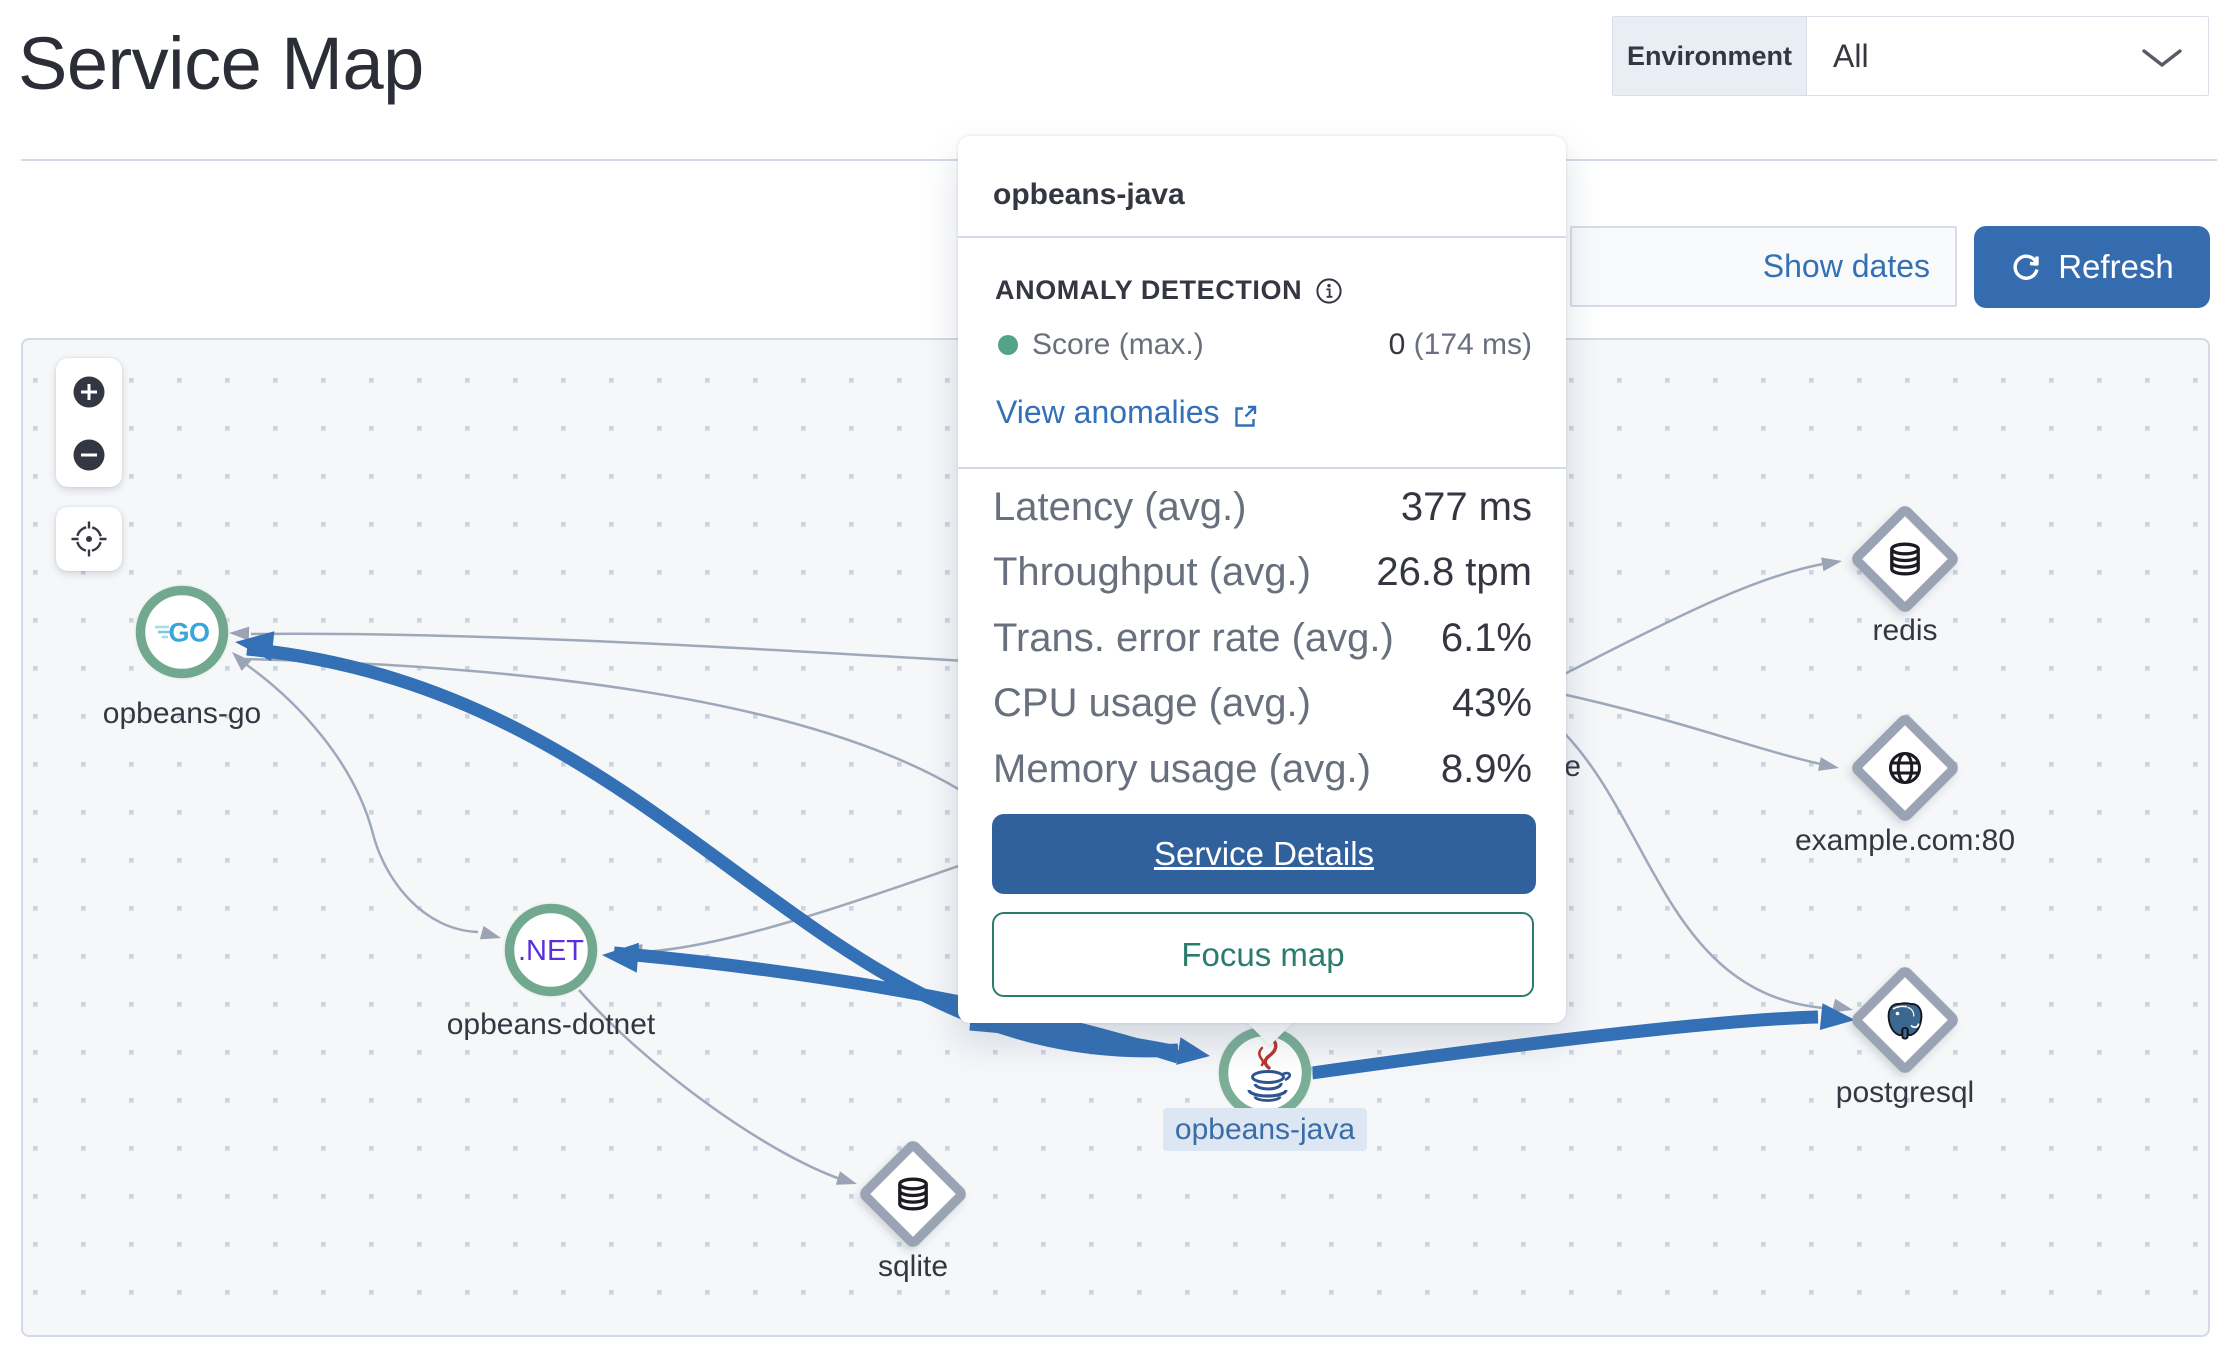 This screenshot has width=2238, height=1360. I want to click on svg-text: postgresql, so click(1905, 1092).